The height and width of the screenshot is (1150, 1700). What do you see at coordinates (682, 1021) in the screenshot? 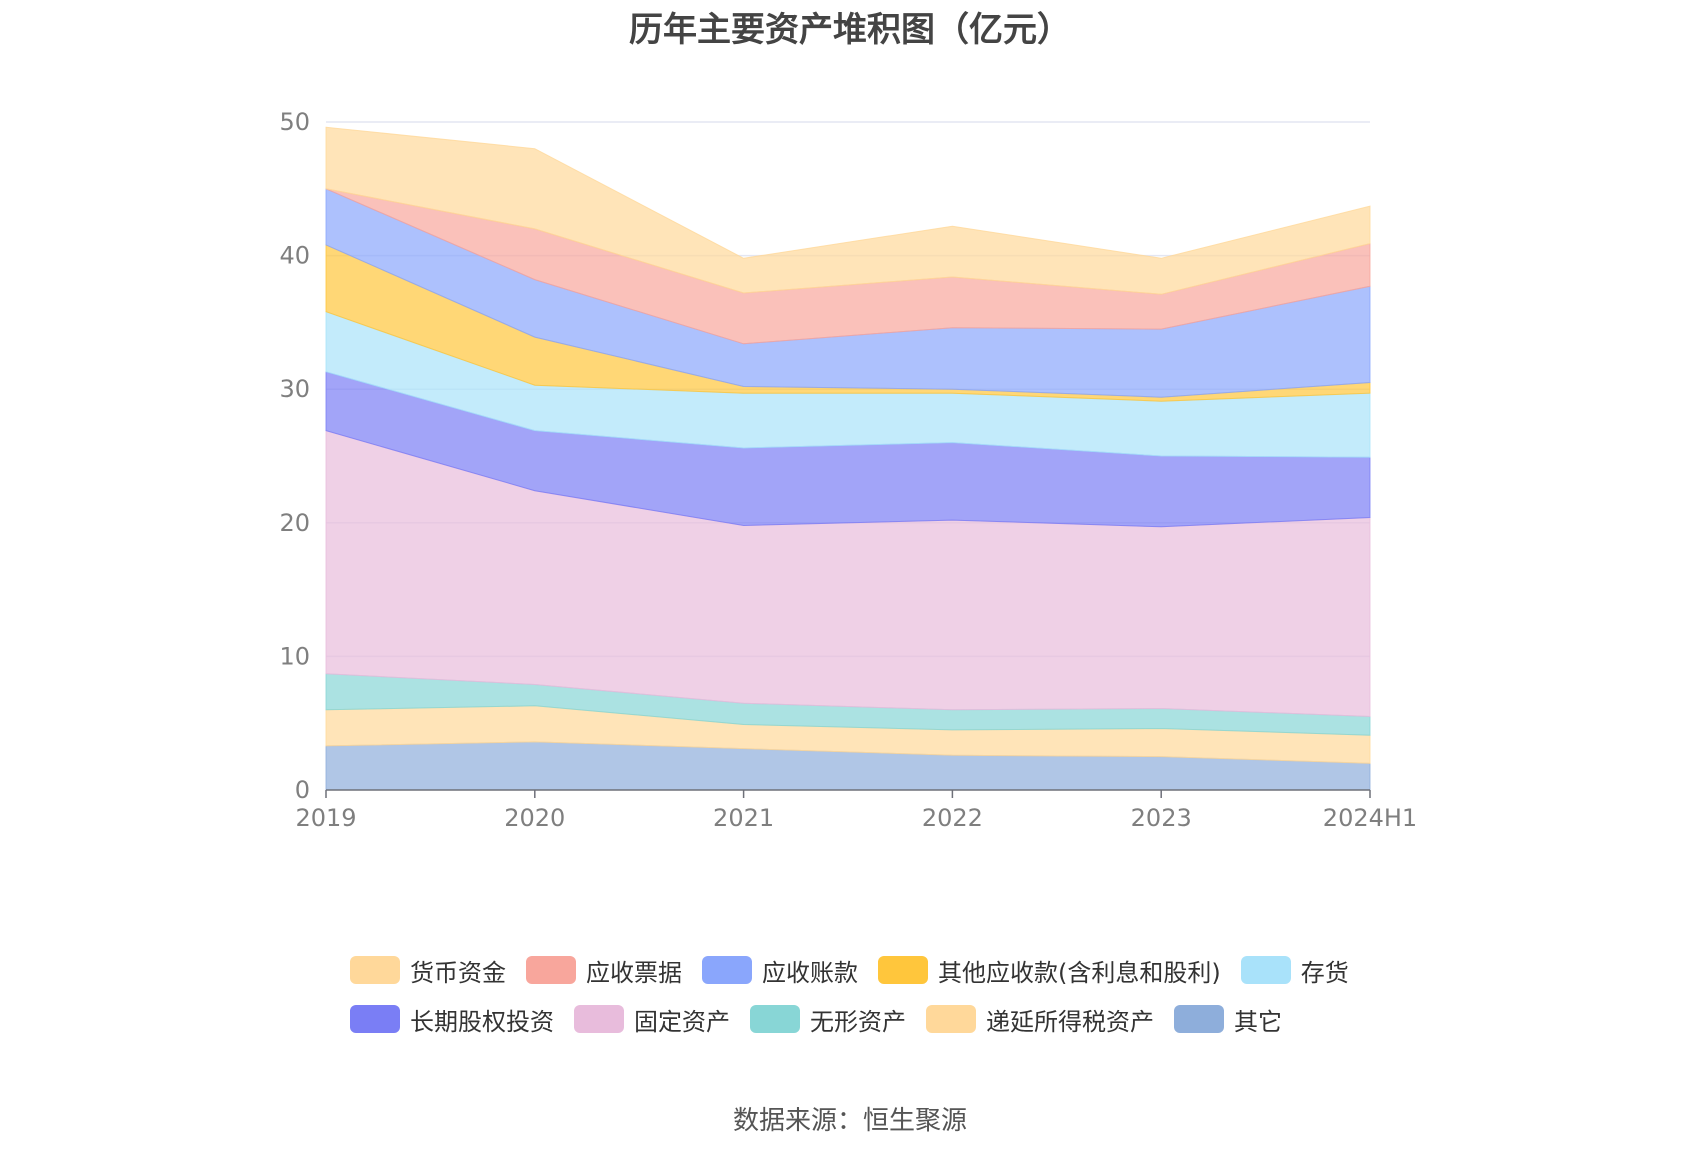
I see `legend-label: 固定资产` at bounding box center [682, 1021].